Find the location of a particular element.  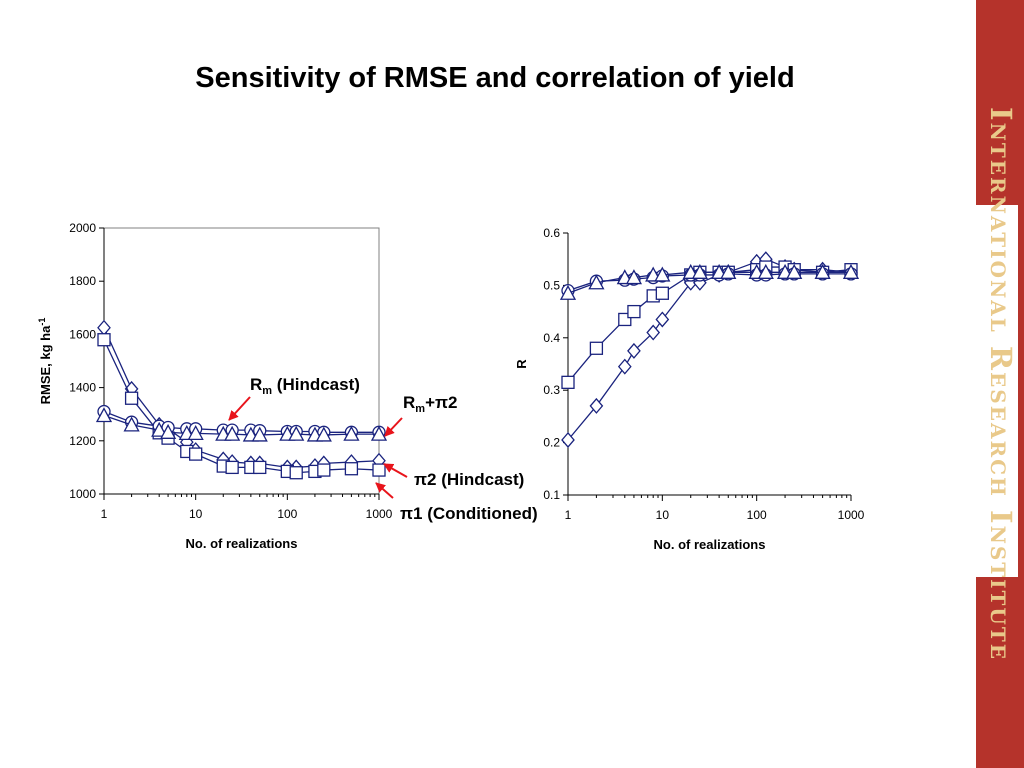

annotation-pi2-hindcast-arrow is located at coordinates (395, 470).